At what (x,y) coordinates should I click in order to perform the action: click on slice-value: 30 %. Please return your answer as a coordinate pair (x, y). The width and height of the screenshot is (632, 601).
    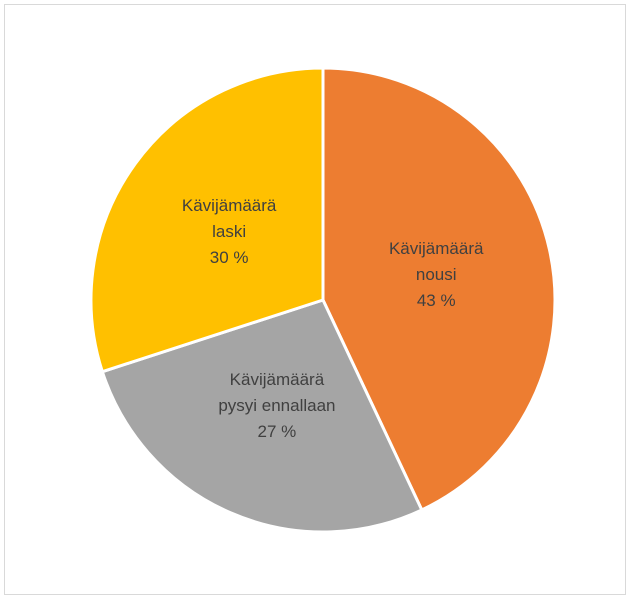
    Looking at the image, I should click on (229, 257).